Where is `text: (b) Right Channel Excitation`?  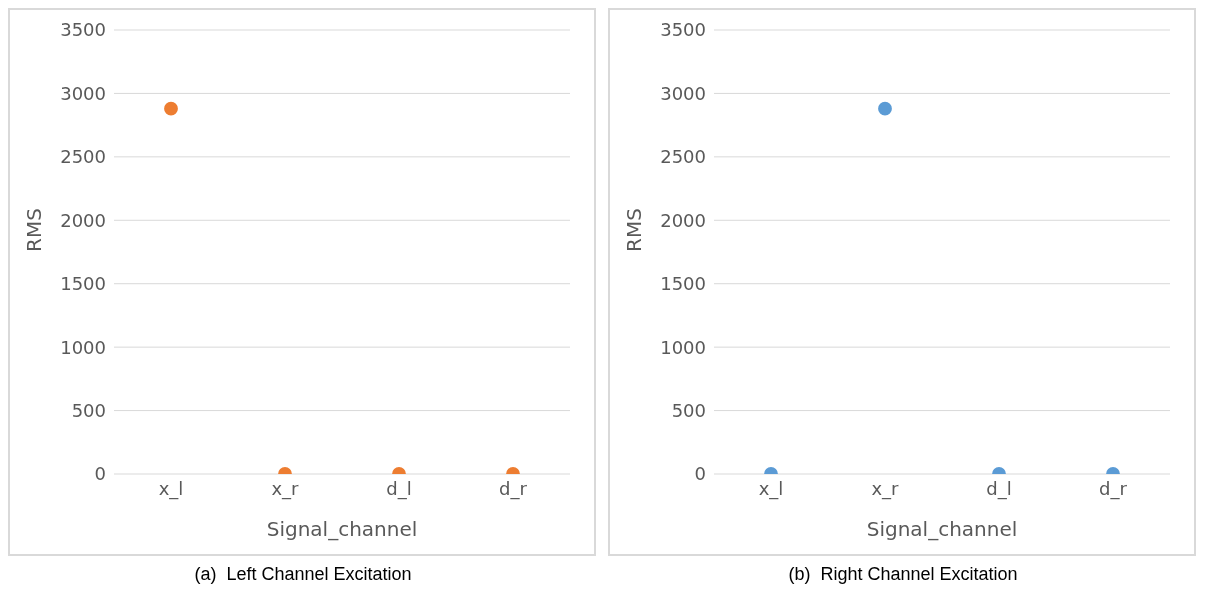
text: (b) Right Channel Excitation is located at coordinates (903, 574).